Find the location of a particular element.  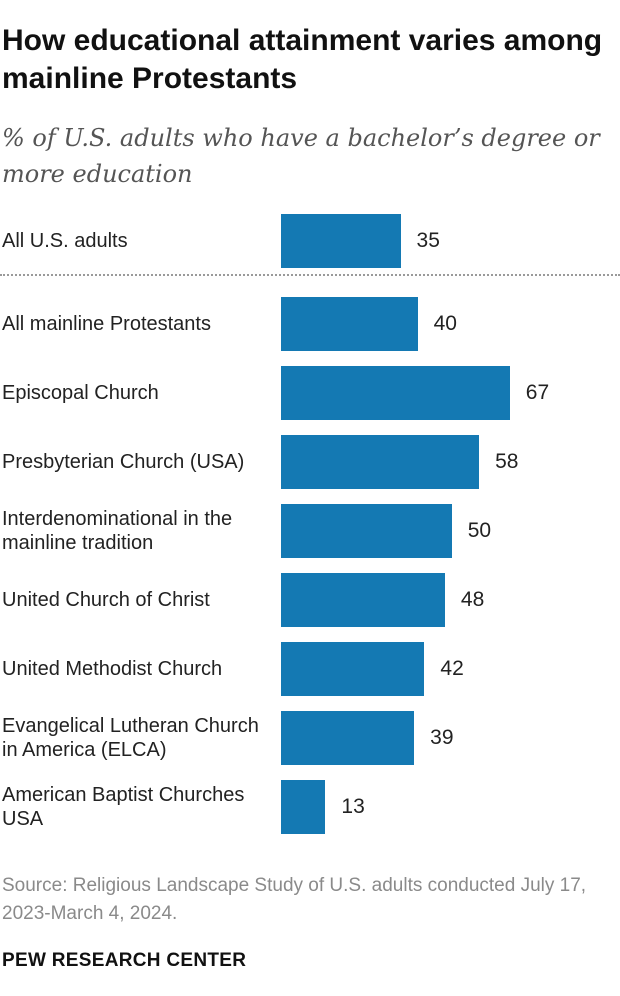

category-label: Presbyterian Church (USA) is located at coordinates (123, 462).